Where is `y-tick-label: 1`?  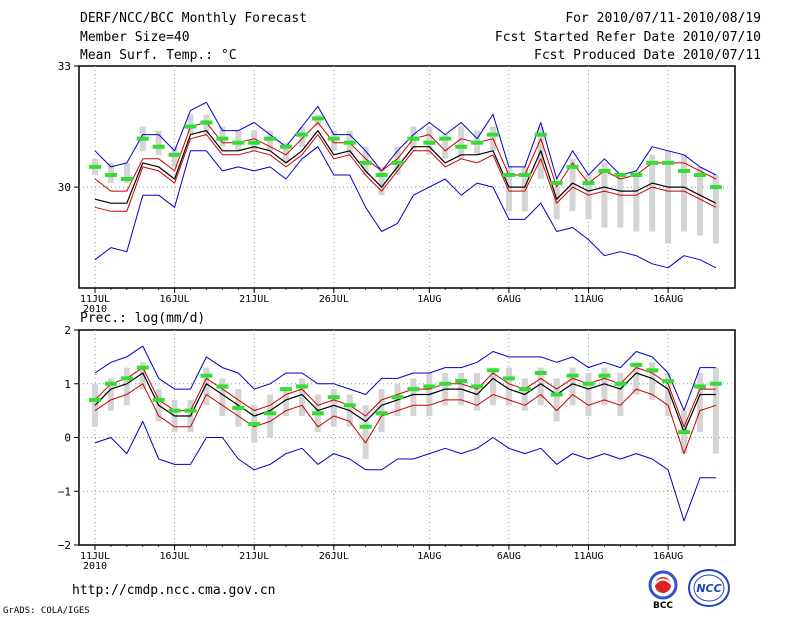
y-tick-label: 1 is located at coordinates (67, 384).